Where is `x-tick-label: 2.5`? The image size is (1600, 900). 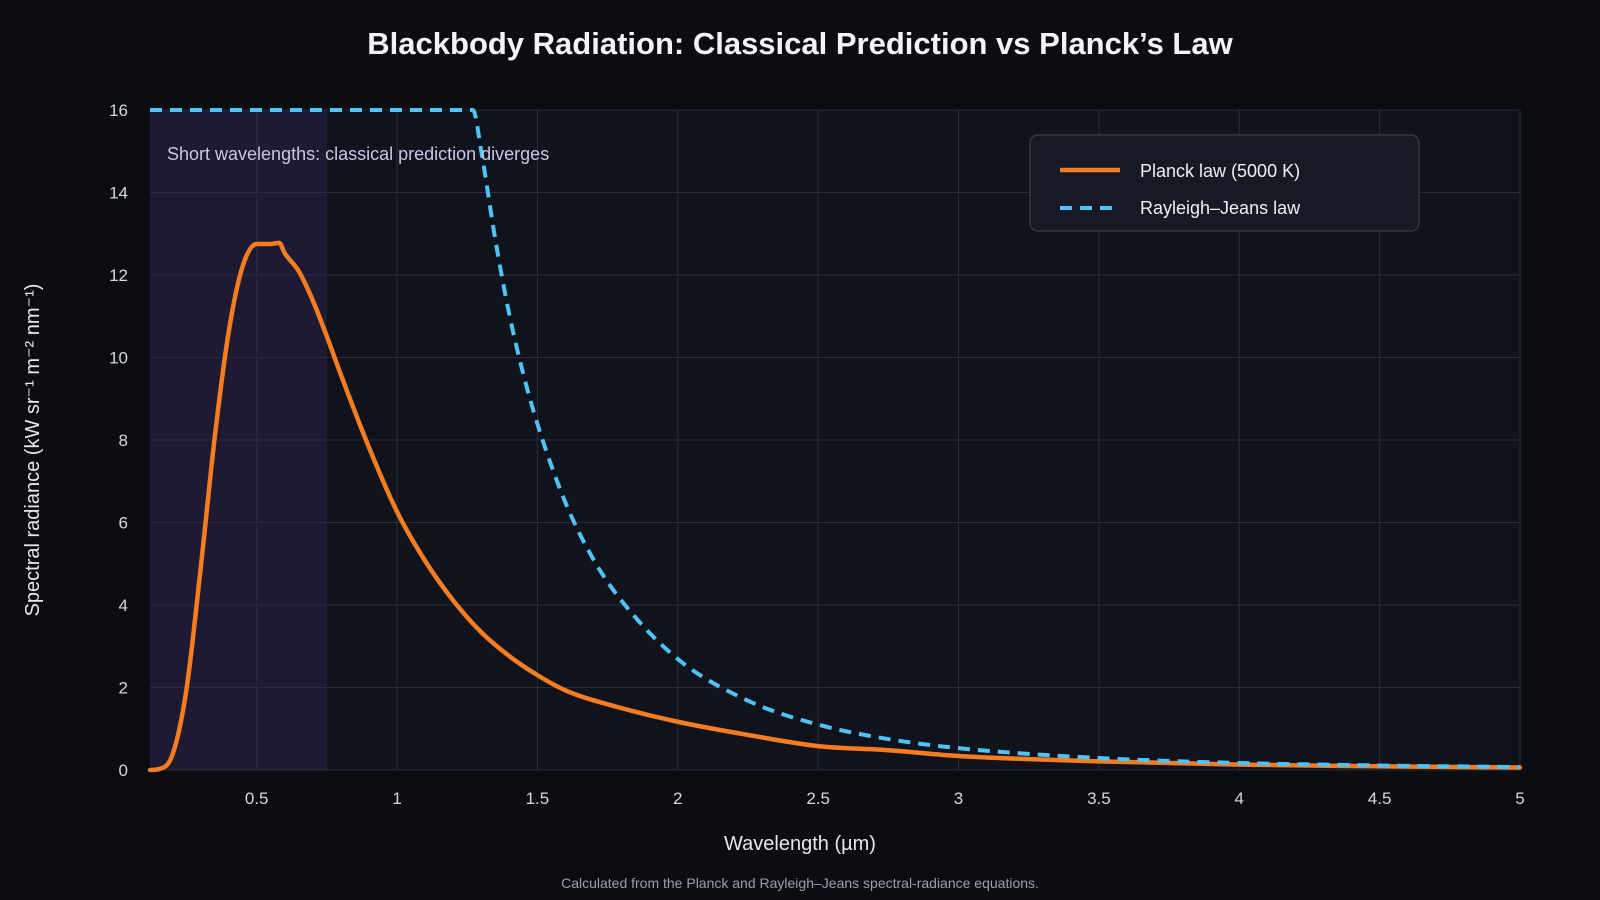 x-tick-label: 2.5 is located at coordinates (818, 798).